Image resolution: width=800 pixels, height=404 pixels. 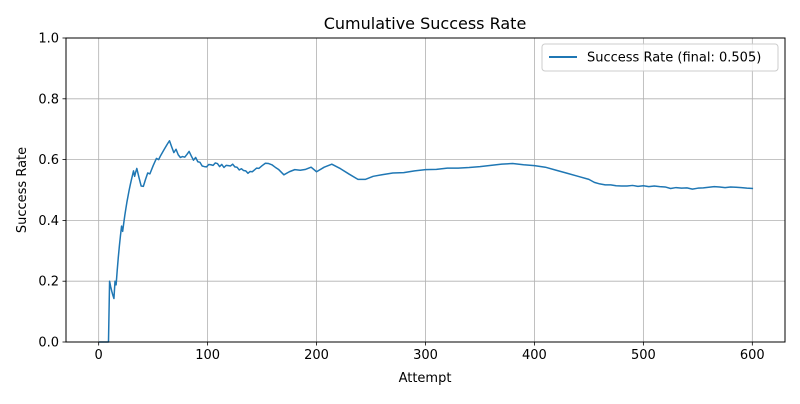 I want to click on y-tick-label: 1.0, so click(x=48, y=39).